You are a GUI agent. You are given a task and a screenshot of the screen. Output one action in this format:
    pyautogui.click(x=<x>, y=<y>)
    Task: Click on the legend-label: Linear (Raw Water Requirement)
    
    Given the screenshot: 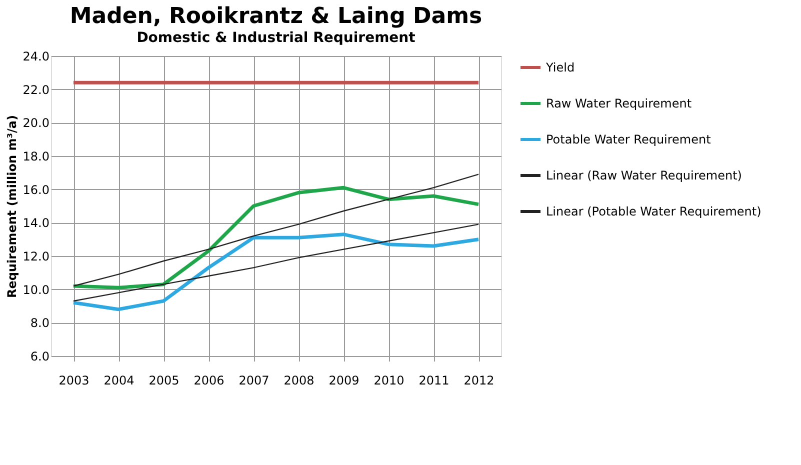 What is the action you would take?
    pyautogui.click(x=644, y=175)
    